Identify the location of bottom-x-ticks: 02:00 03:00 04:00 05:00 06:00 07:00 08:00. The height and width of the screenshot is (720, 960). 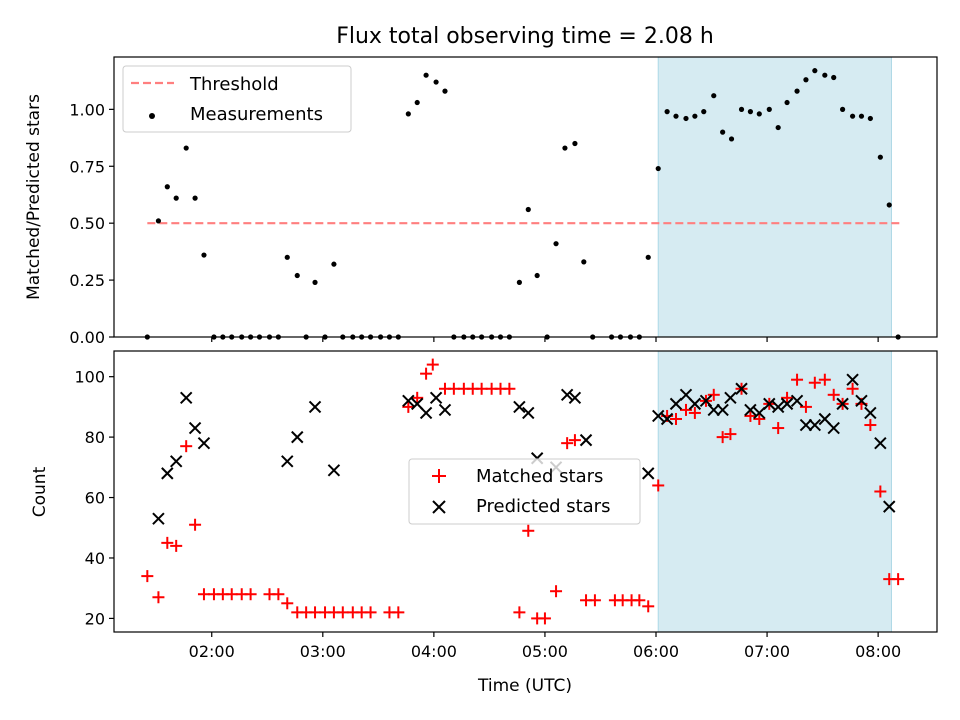
(545, 646).